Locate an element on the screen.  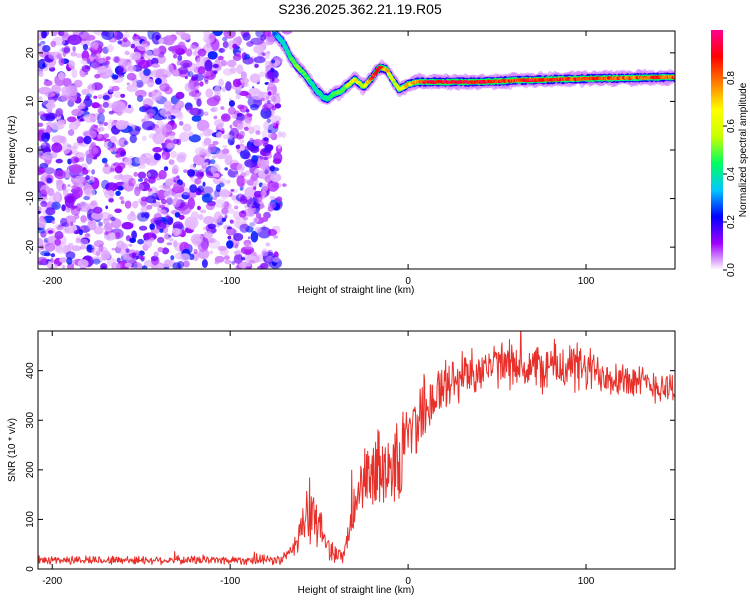
snr-y-tick-label: 100 is located at coordinates (30, 519).